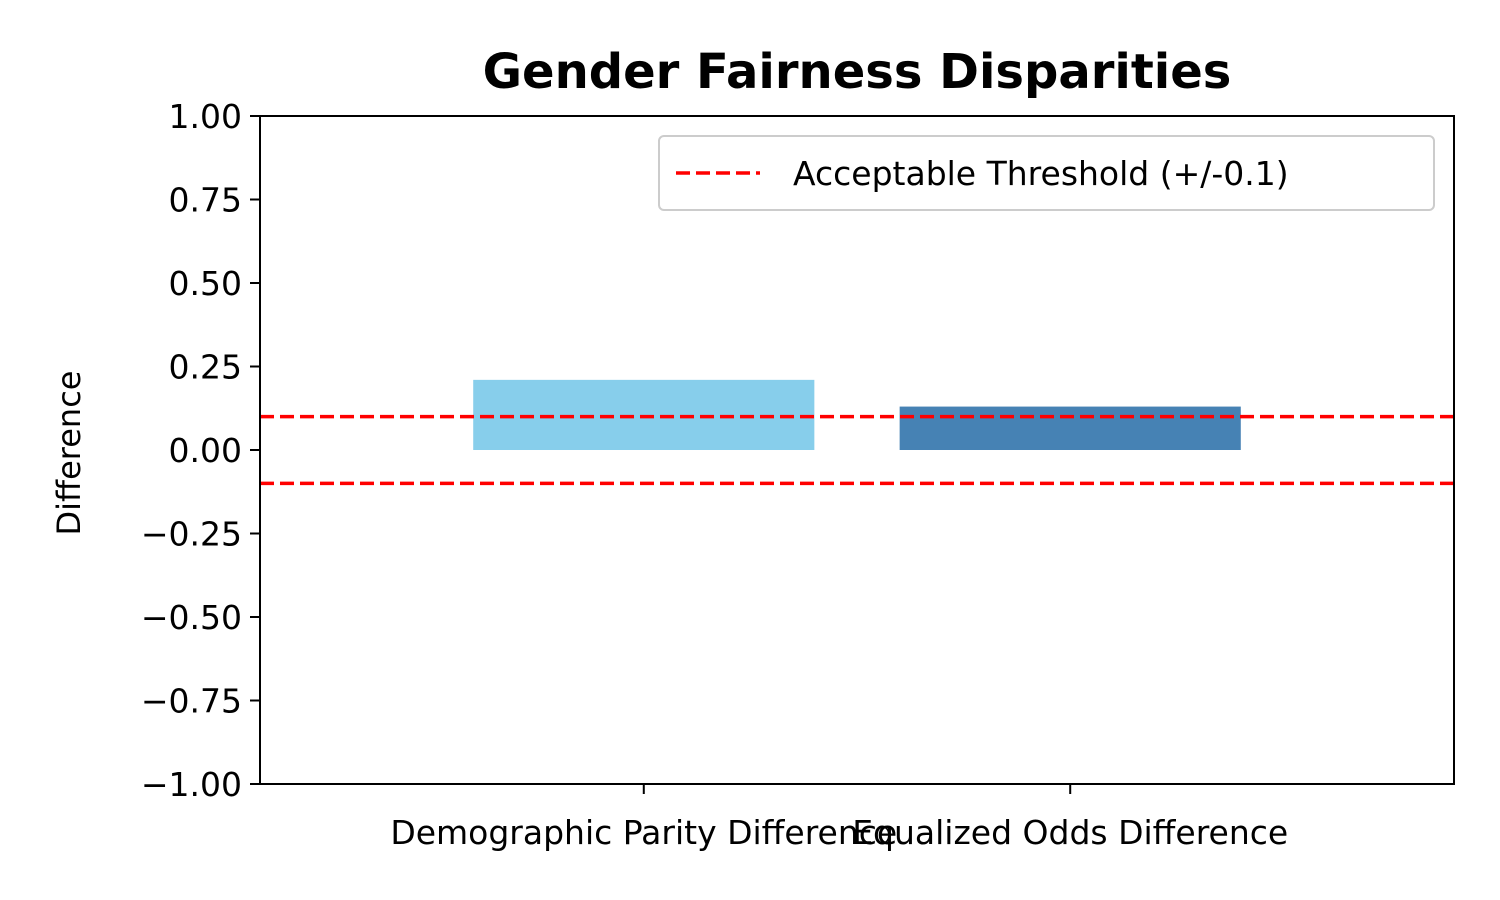 The image size is (1500, 900). What do you see at coordinates (69, 453) in the screenshot?
I see `y-axis-label: Difference` at bounding box center [69, 453].